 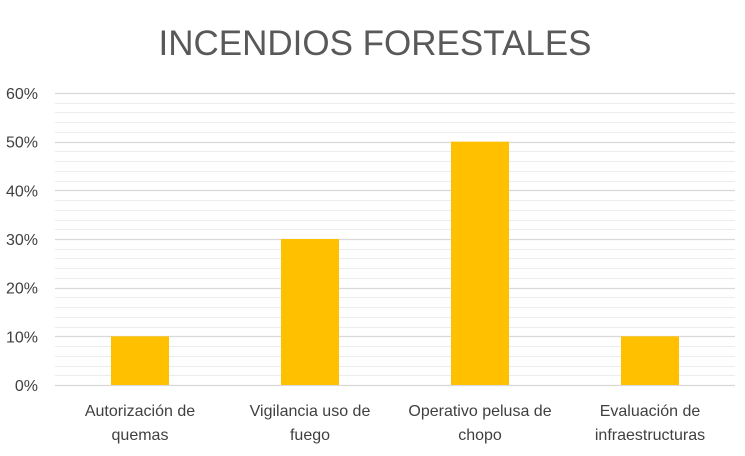 What do you see at coordinates (22, 143) in the screenshot?
I see `y-tick-label: 50%` at bounding box center [22, 143].